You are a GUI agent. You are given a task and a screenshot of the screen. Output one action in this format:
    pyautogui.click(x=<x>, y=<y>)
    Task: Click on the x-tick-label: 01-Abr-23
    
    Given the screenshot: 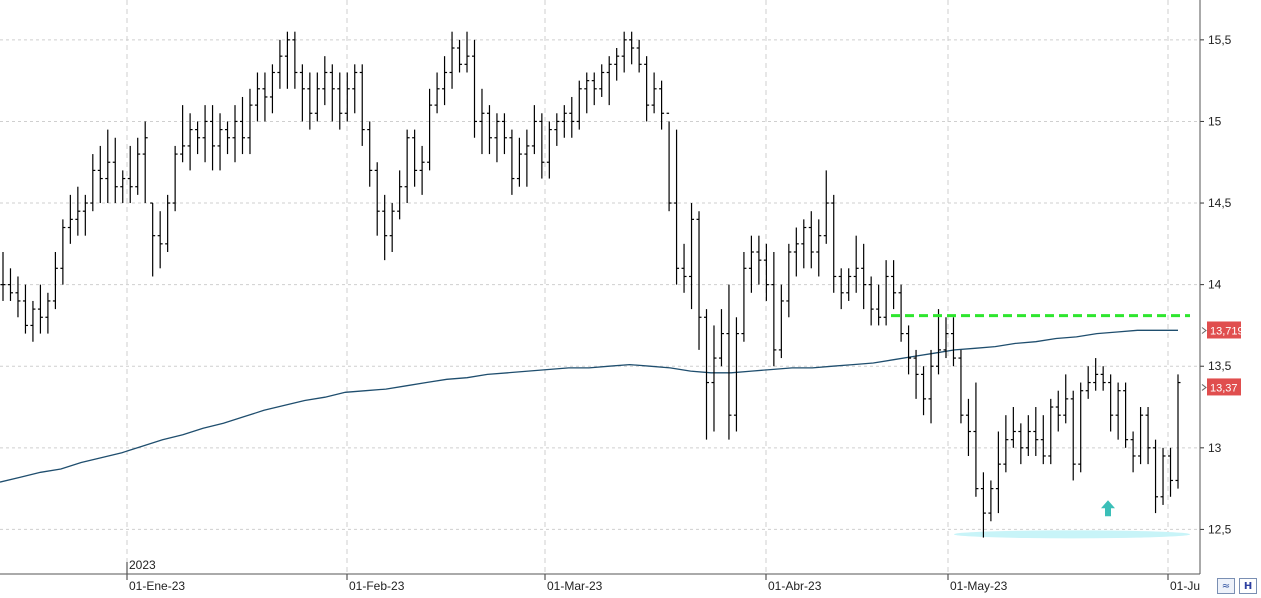 What is the action you would take?
    pyautogui.click(x=795, y=586)
    